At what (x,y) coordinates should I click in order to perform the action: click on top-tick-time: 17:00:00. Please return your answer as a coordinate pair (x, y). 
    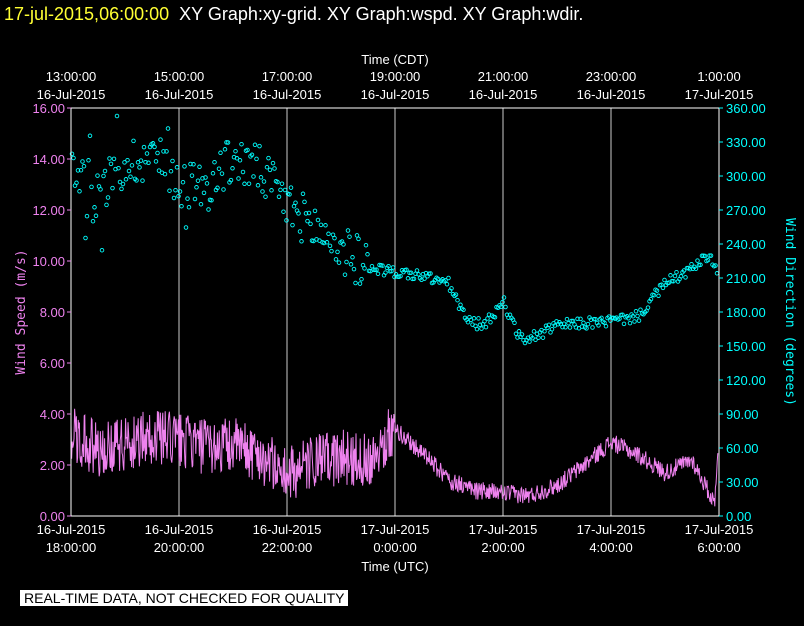
    Looking at the image, I should click on (287, 76).